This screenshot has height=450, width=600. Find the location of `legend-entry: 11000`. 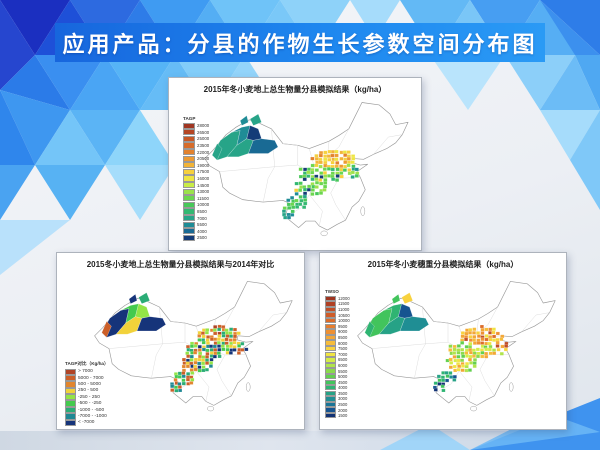

legend-entry: 11000 is located at coordinates (337, 309).